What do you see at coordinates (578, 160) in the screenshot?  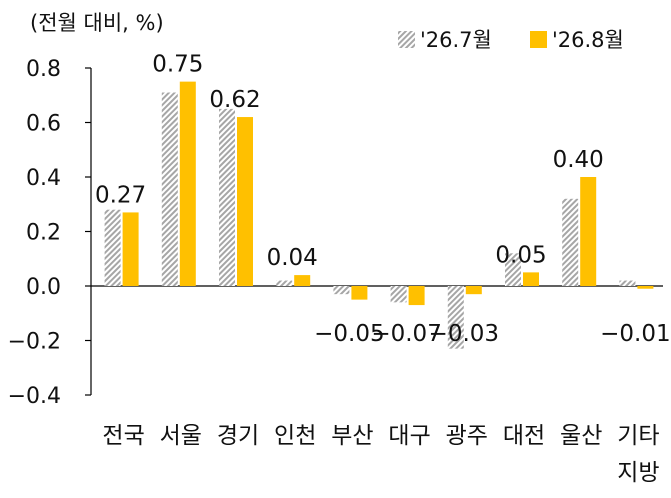 I see `data-label: 0.40` at bounding box center [578, 160].